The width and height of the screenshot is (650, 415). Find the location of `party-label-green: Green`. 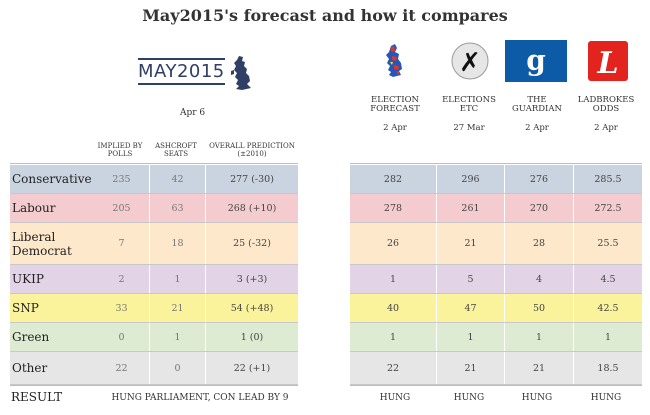

party-label-green: Green is located at coordinates (31, 337).